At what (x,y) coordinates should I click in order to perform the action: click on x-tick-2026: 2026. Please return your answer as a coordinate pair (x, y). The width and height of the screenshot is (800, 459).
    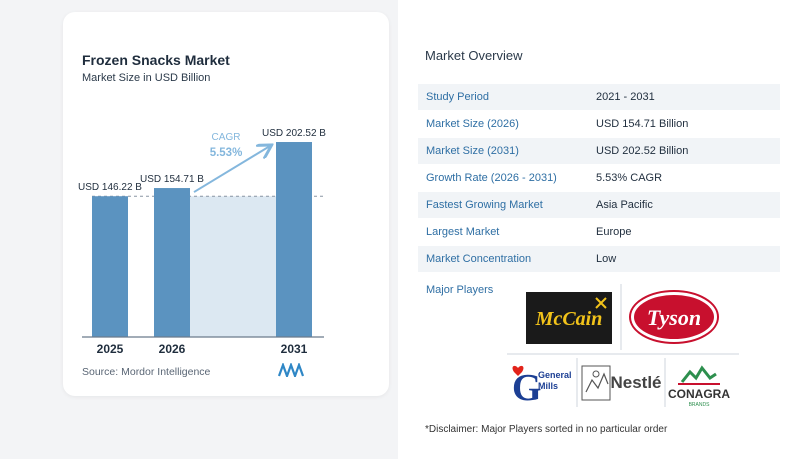
    Looking at the image, I should click on (172, 349).